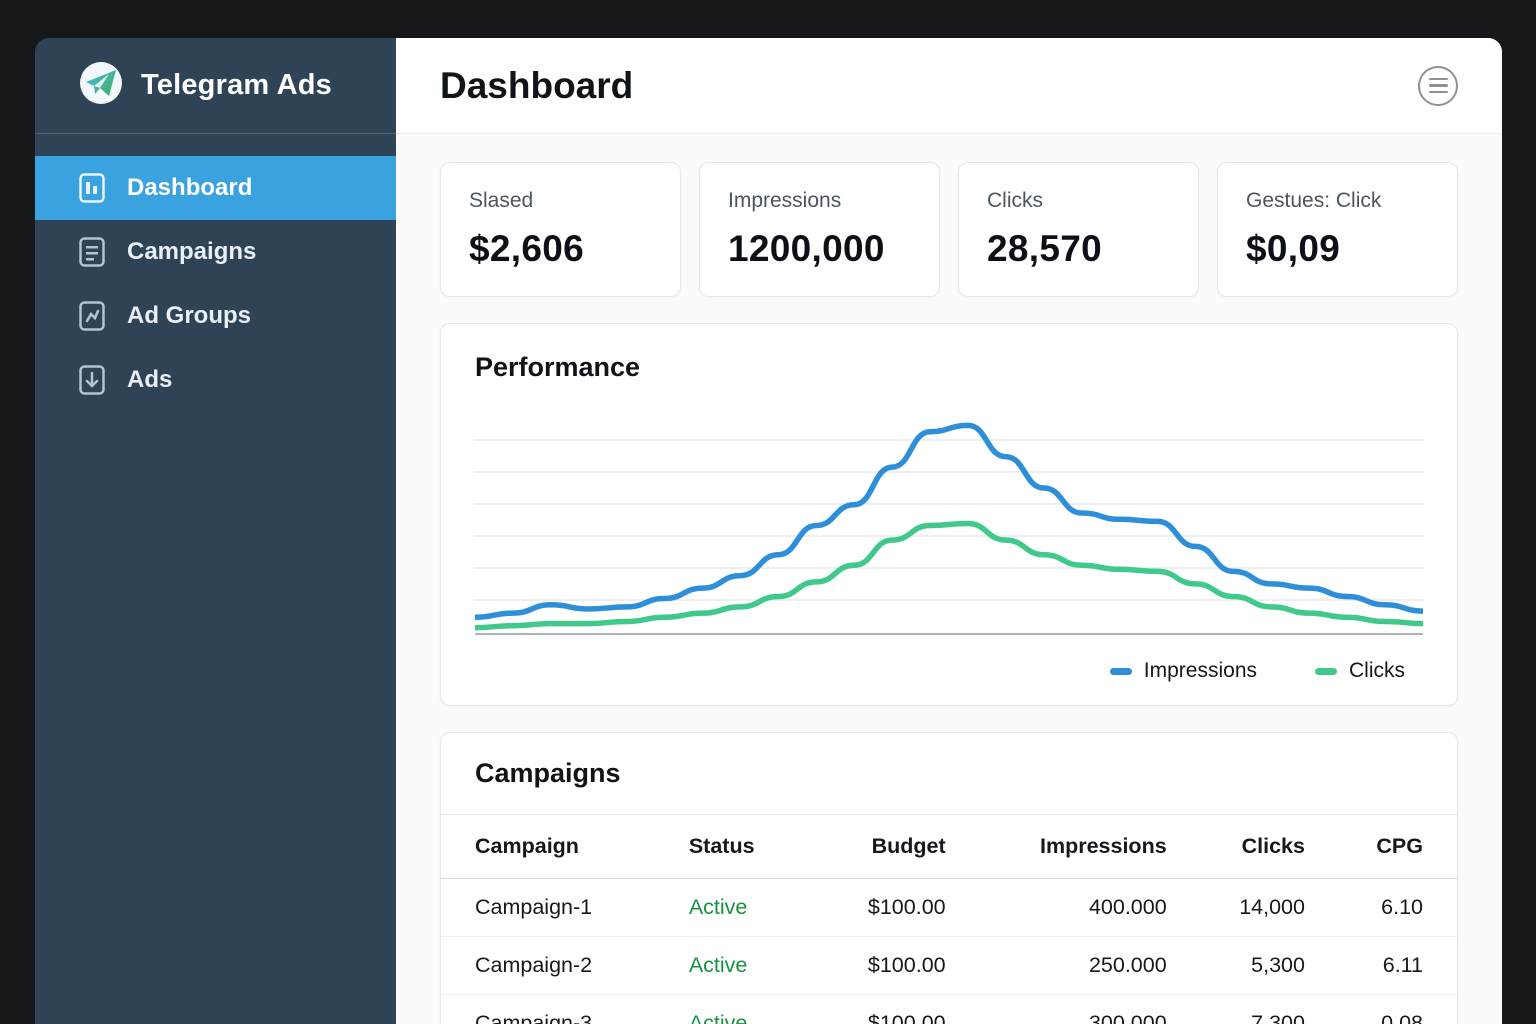 Image resolution: width=1536 pixels, height=1024 pixels. I want to click on sidebar-item-ad-groups: Ad Groups, so click(215, 316).